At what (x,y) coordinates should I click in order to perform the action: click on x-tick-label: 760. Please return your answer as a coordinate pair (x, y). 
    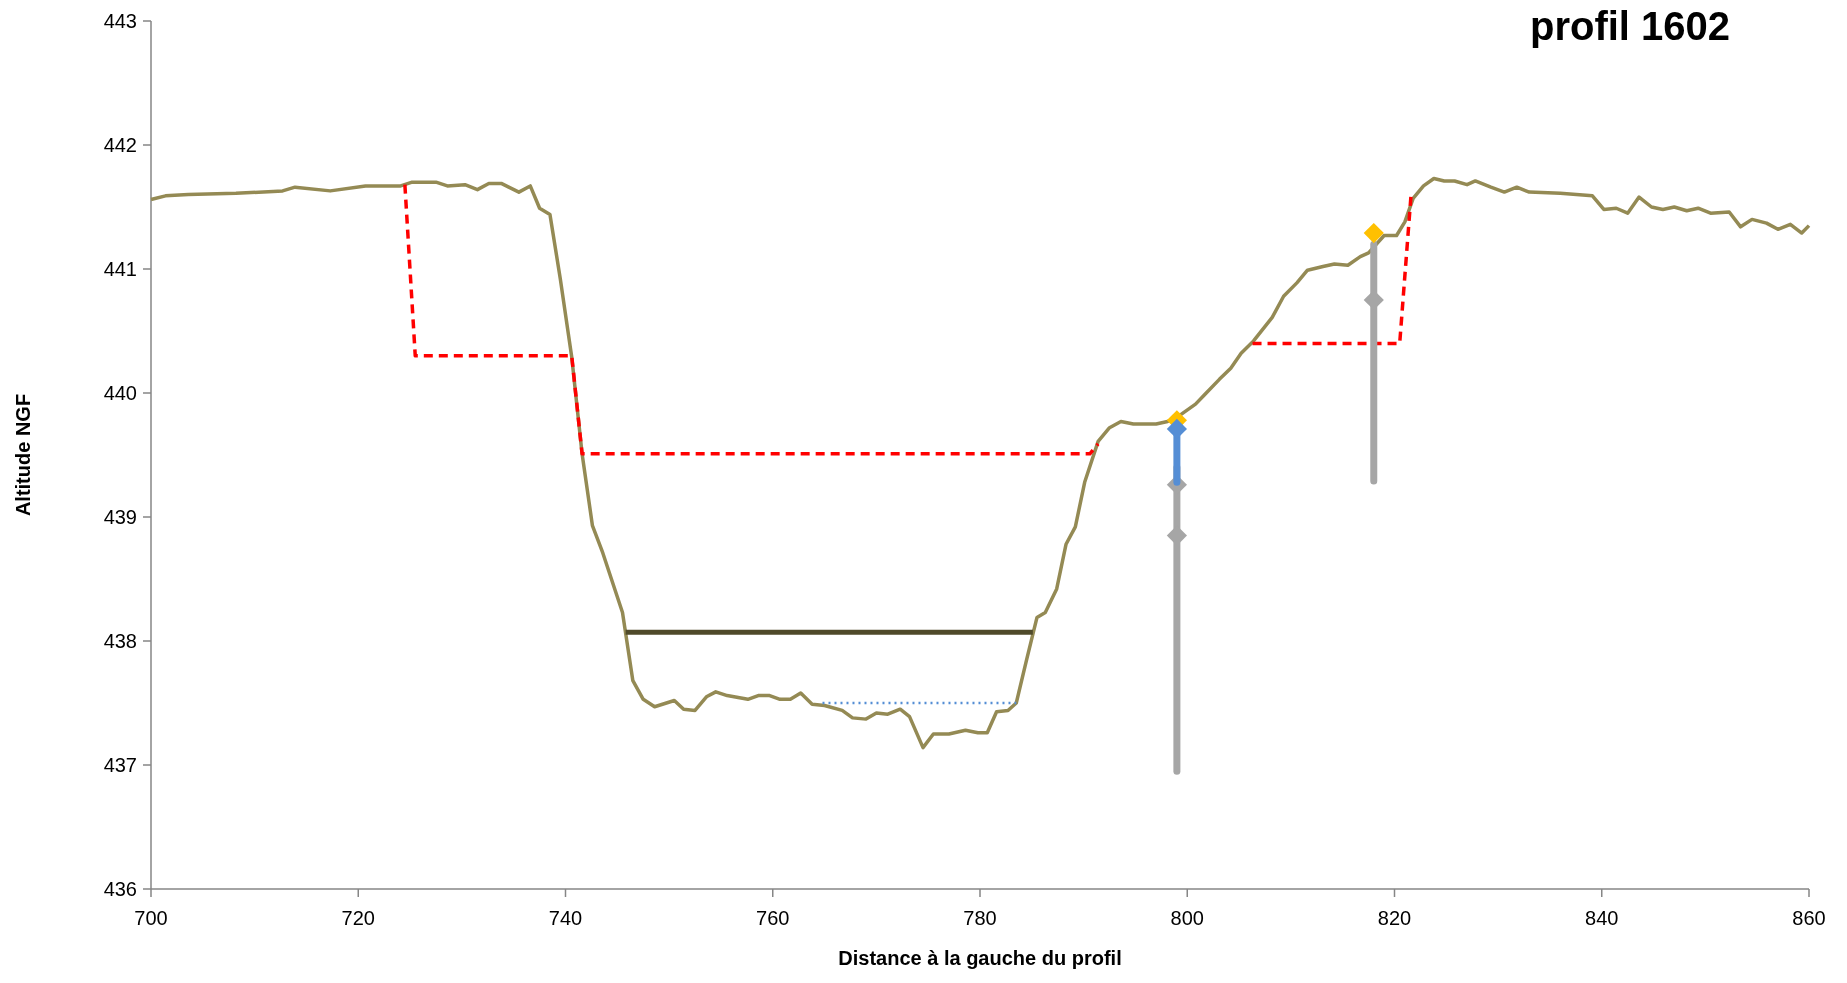
    Looking at the image, I should click on (773, 918).